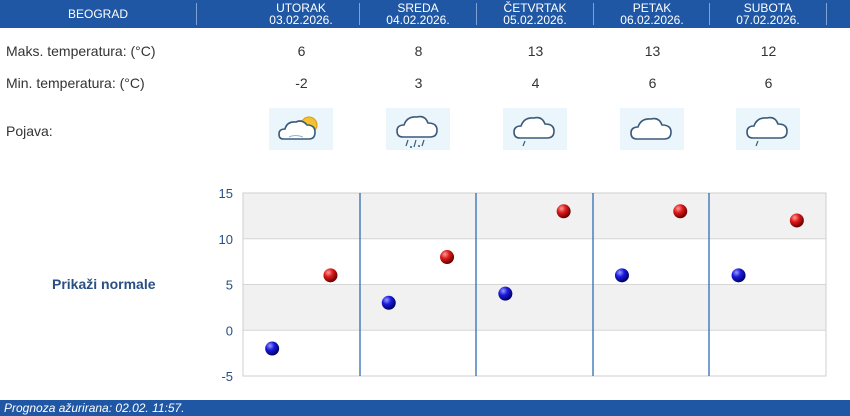  Describe the element at coordinates (418, 20) in the screenshot. I see `day-date: 04.02.2026.` at that location.